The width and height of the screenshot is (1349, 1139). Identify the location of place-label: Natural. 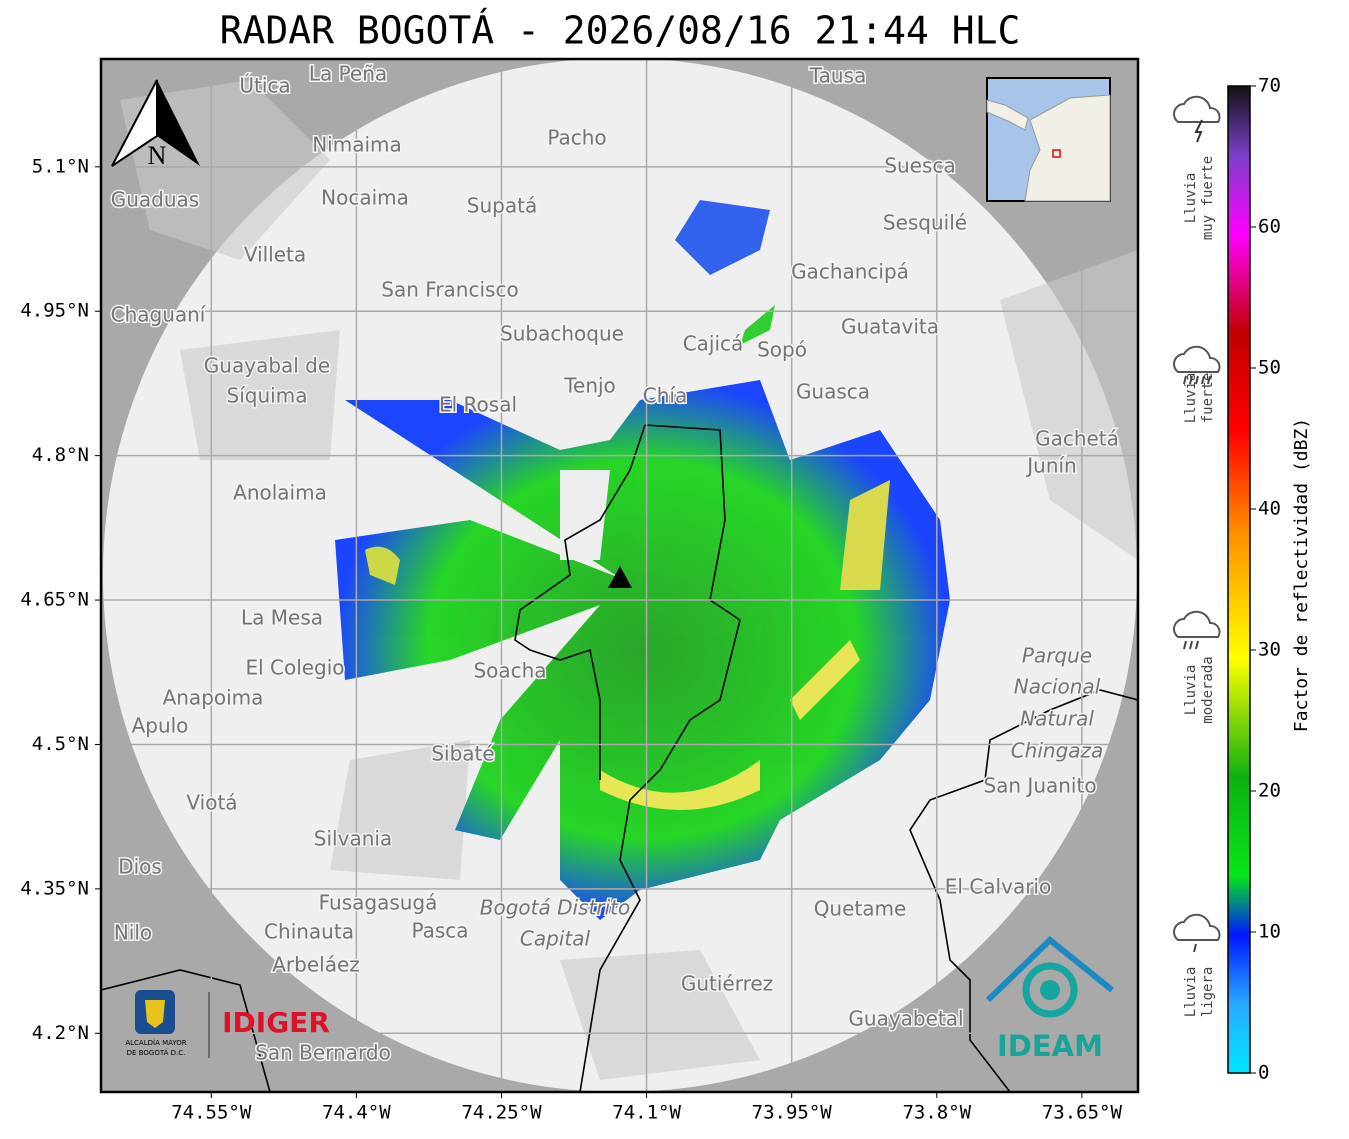
(1057, 719).